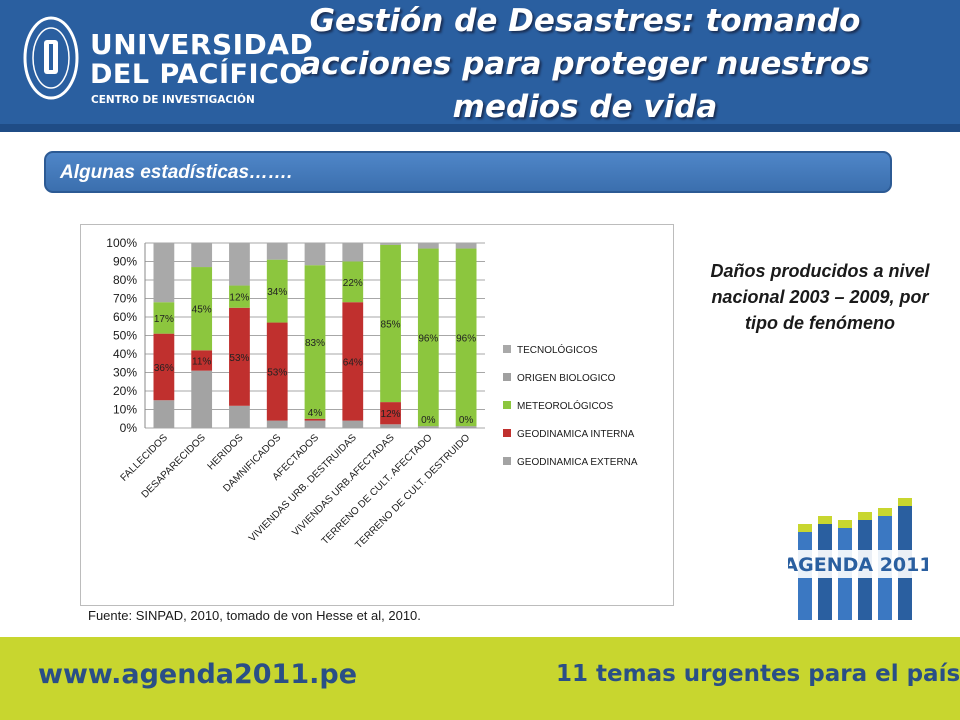 The width and height of the screenshot is (960, 720). I want to click on agenda-bars-icon: AGENDA 2011, so click(858, 559).